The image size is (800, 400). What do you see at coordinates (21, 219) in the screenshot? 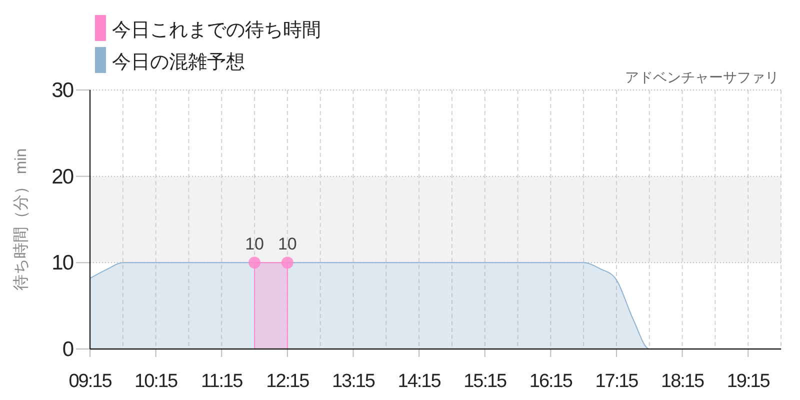
I see `y-axis-title: 待ち時間（分） min` at bounding box center [21, 219].